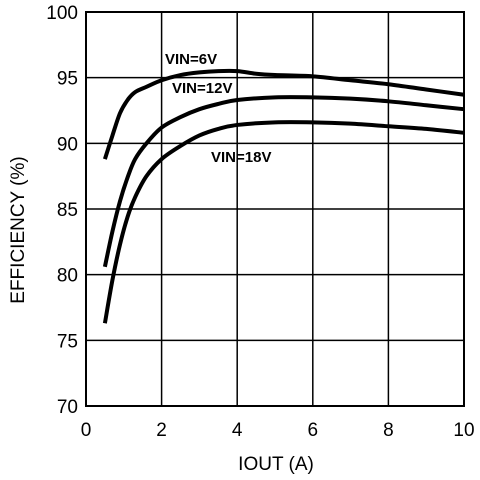 This screenshot has height=480, width=480. I want to click on series-label-vin-12v: VIN=12V, so click(202, 88).